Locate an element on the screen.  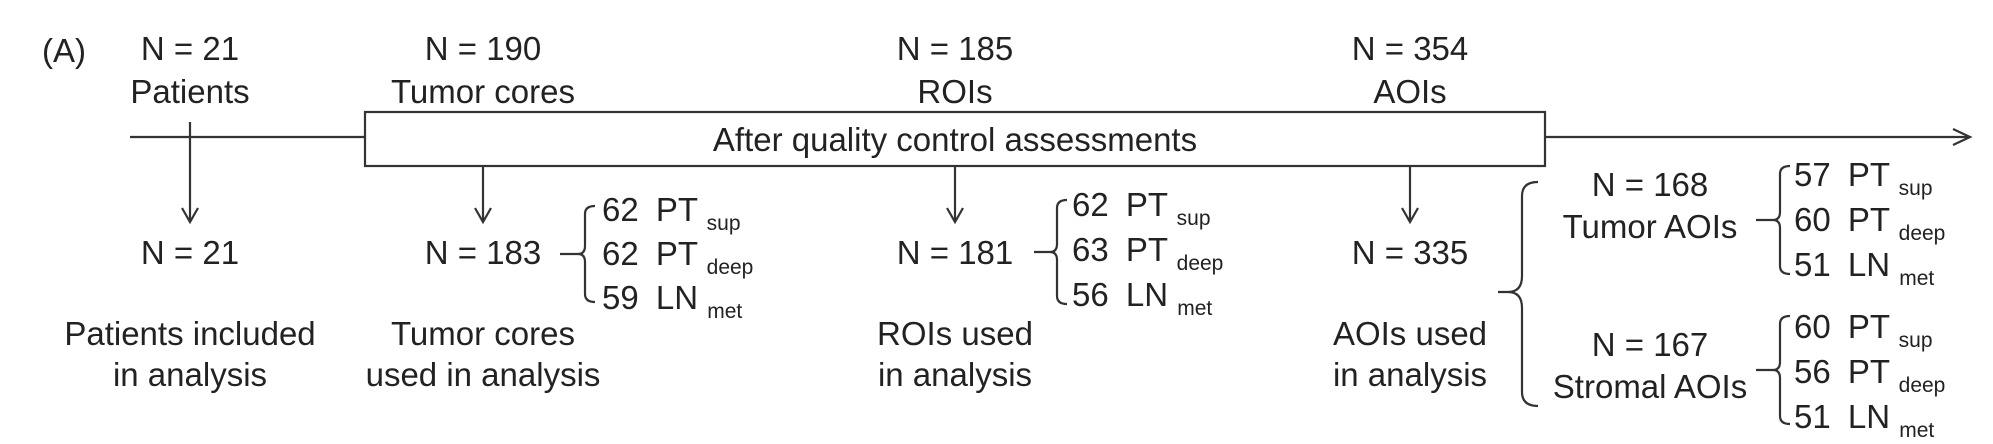
aoi-group-n: N = 168 is located at coordinates (1650, 184).